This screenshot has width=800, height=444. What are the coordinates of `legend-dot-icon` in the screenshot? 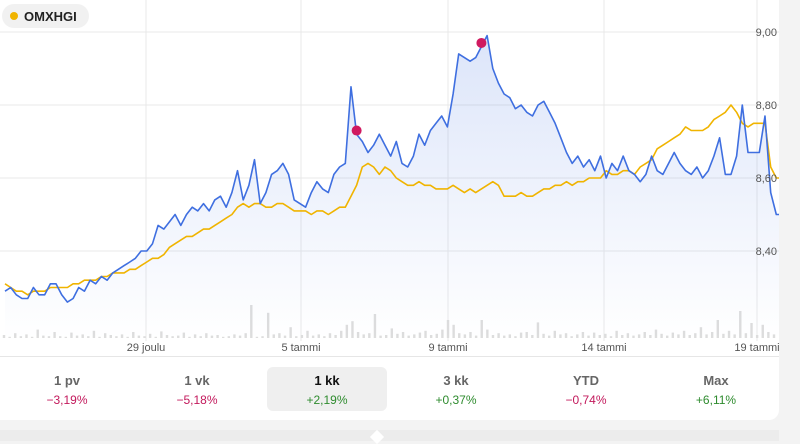 It's located at (14, 16).